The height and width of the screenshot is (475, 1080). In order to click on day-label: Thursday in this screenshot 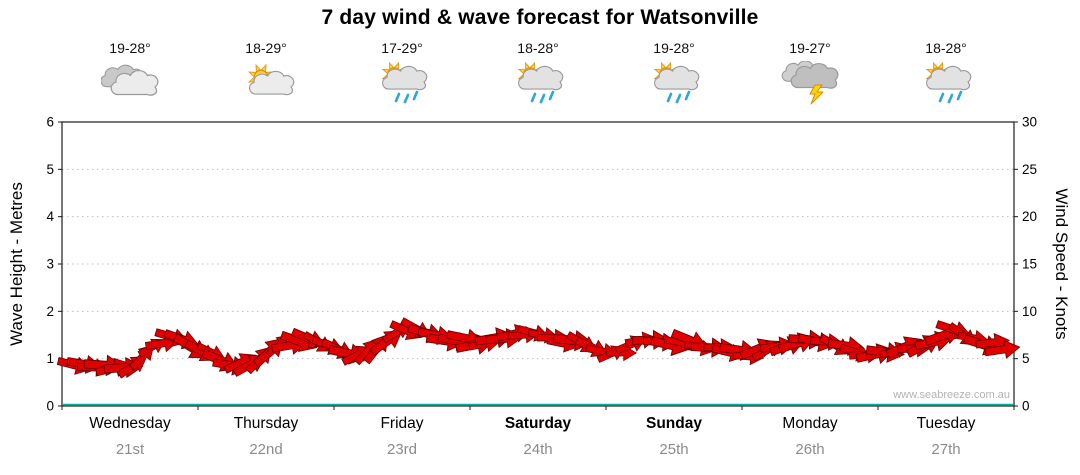, I will do `click(266, 423)`.